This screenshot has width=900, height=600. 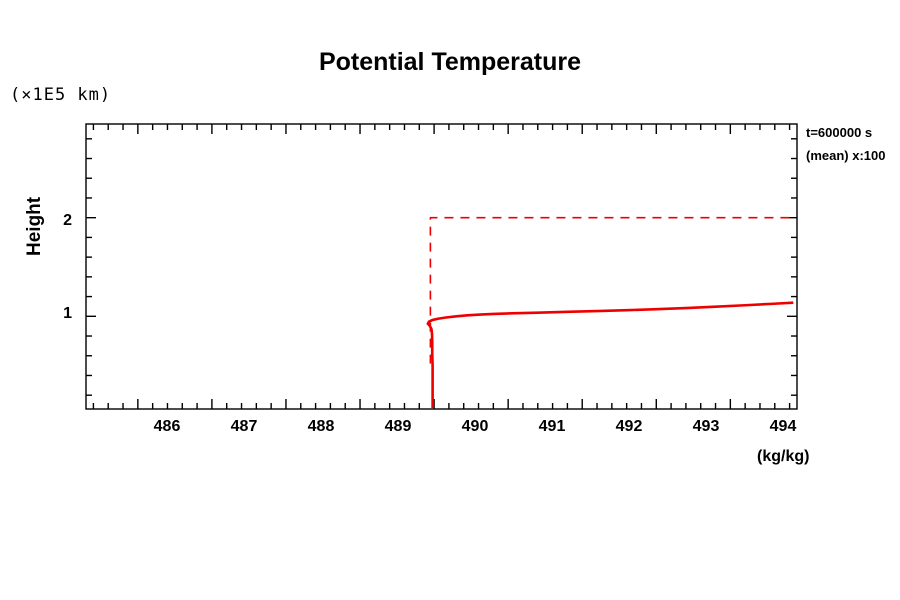 I want to click on x-tick-label-487: 487, so click(x=244, y=426).